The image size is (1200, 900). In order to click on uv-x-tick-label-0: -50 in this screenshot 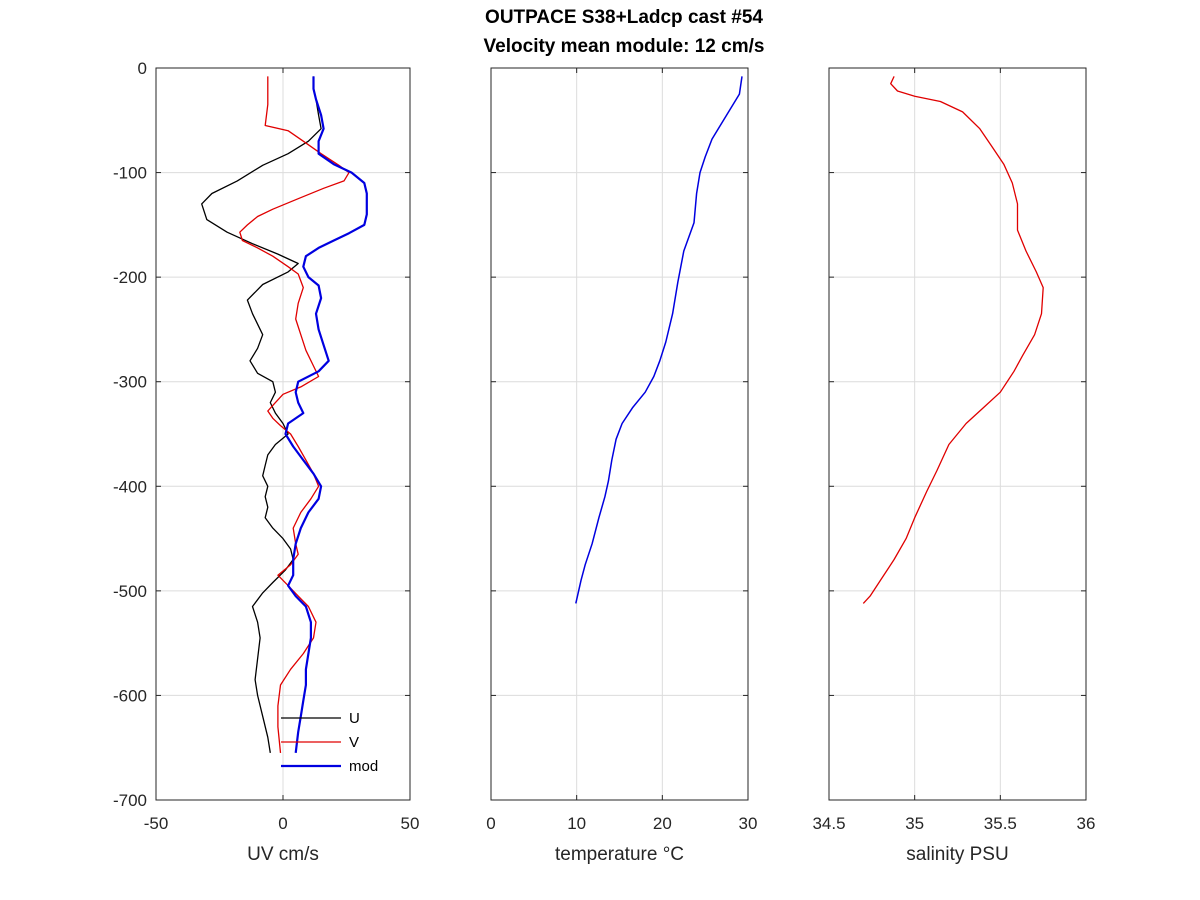, I will do `click(156, 823)`.